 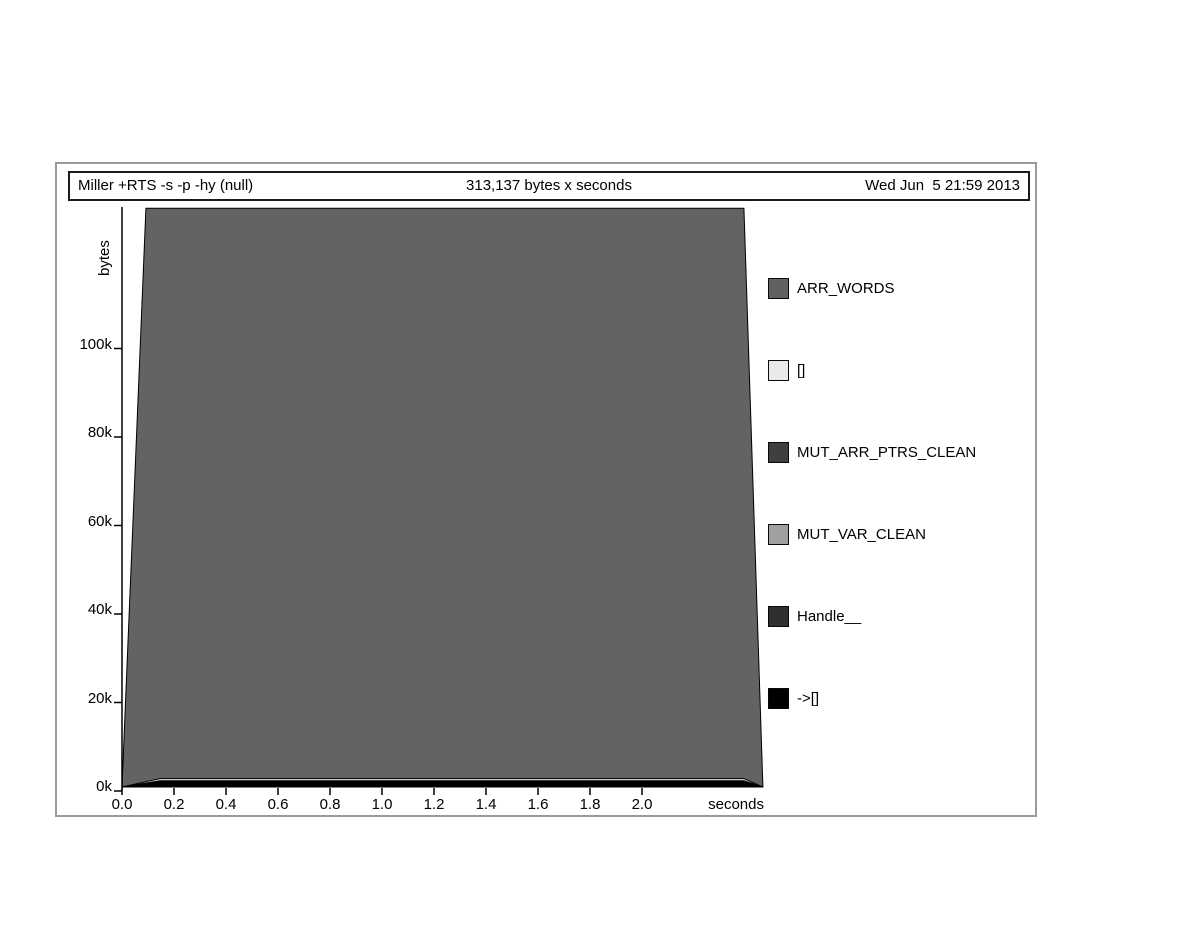 I want to click on legend-item: ARR_WORDS, so click(x=872, y=288).